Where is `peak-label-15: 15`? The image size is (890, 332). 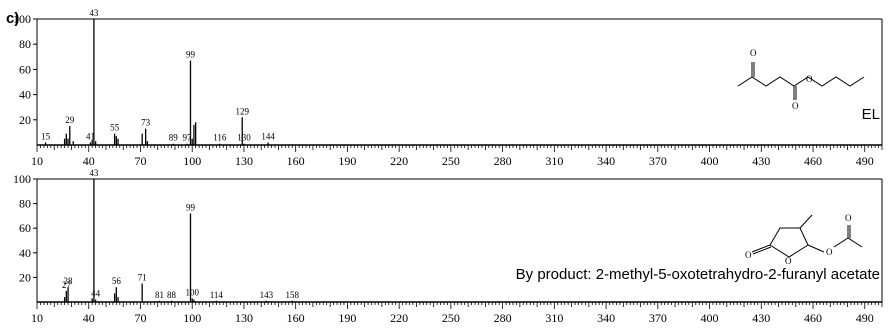
peak-label-15: 15 is located at coordinates (46, 136).